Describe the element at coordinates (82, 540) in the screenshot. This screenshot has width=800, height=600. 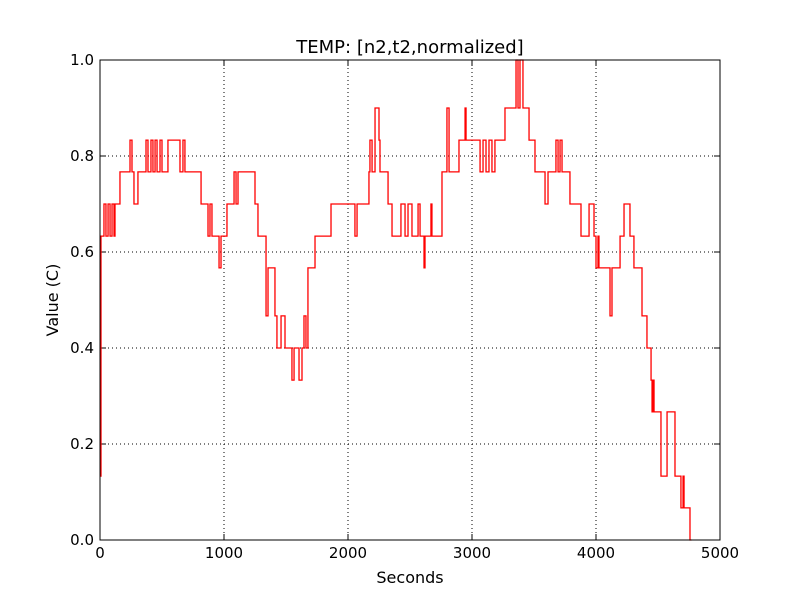
I see `y-tick-label: 0.0` at that location.